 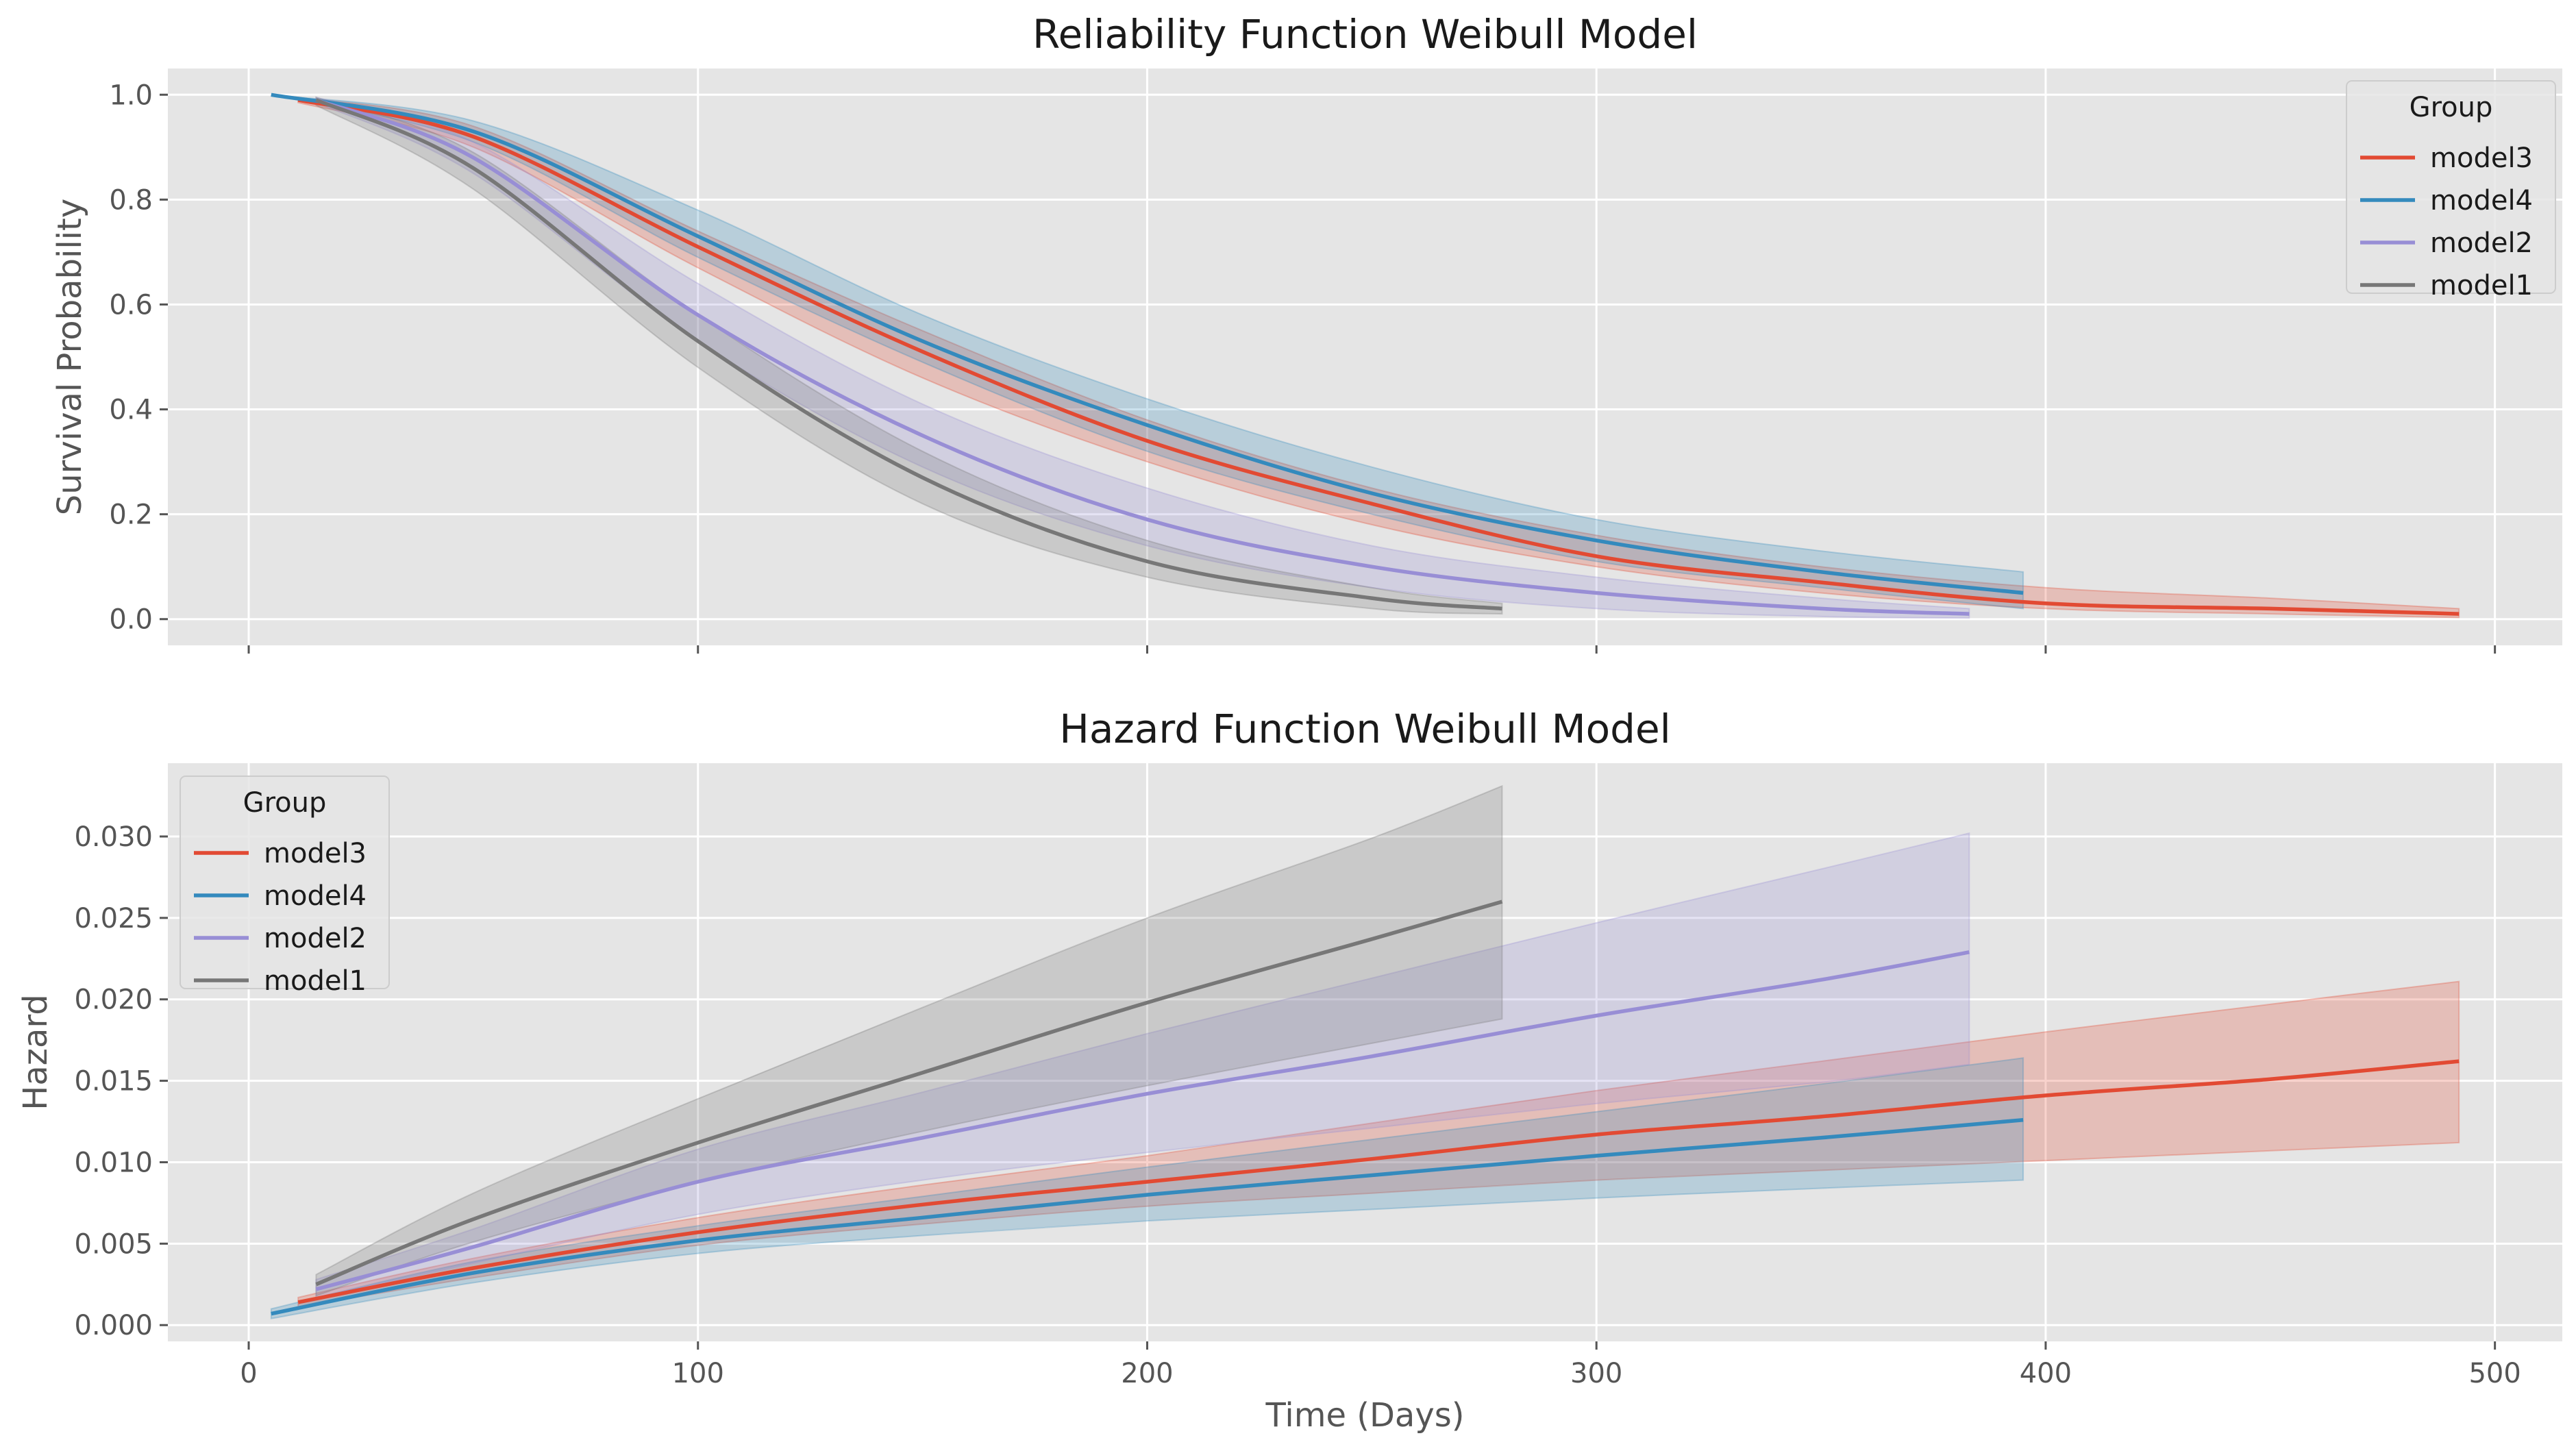 I want to click on y-tick-label: 0.030, so click(x=113, y=837).